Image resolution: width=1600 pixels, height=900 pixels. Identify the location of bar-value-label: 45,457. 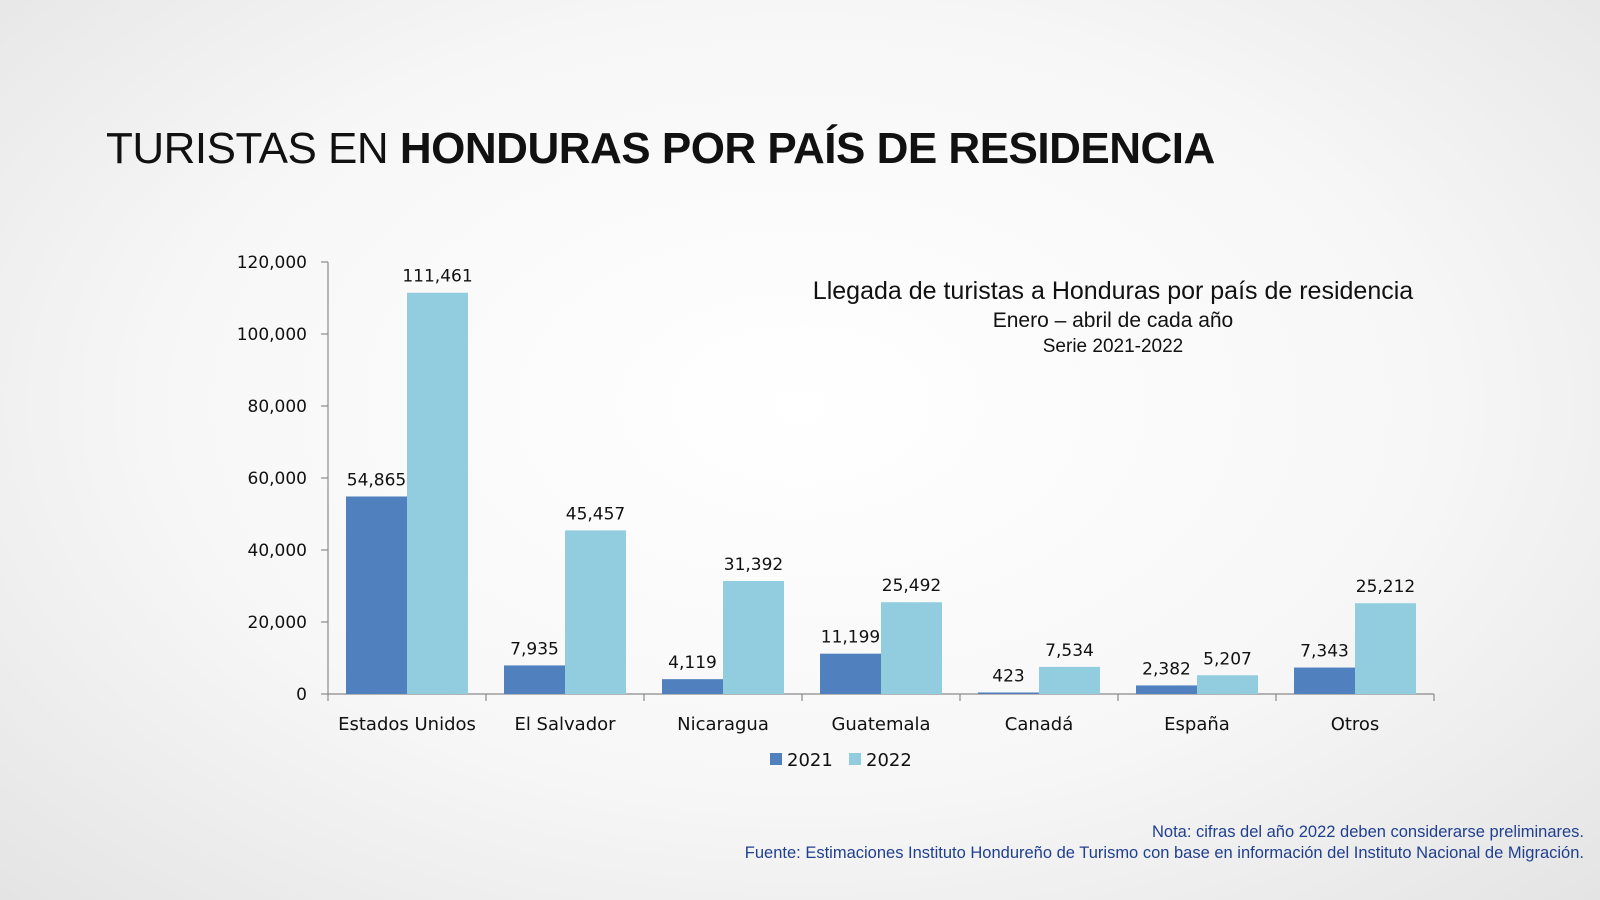
(595, 514).